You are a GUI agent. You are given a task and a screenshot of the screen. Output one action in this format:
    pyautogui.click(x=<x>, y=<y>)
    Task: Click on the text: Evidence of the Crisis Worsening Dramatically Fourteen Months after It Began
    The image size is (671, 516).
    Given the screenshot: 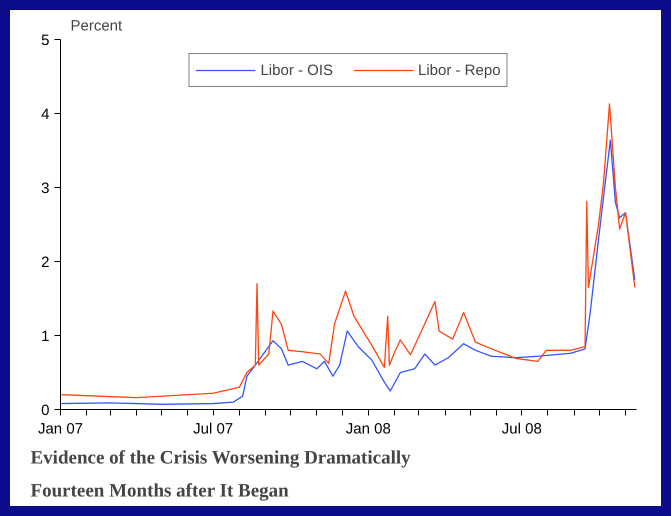 What is the action you would take?
    pyautogui.click(x=221, y=475)
    